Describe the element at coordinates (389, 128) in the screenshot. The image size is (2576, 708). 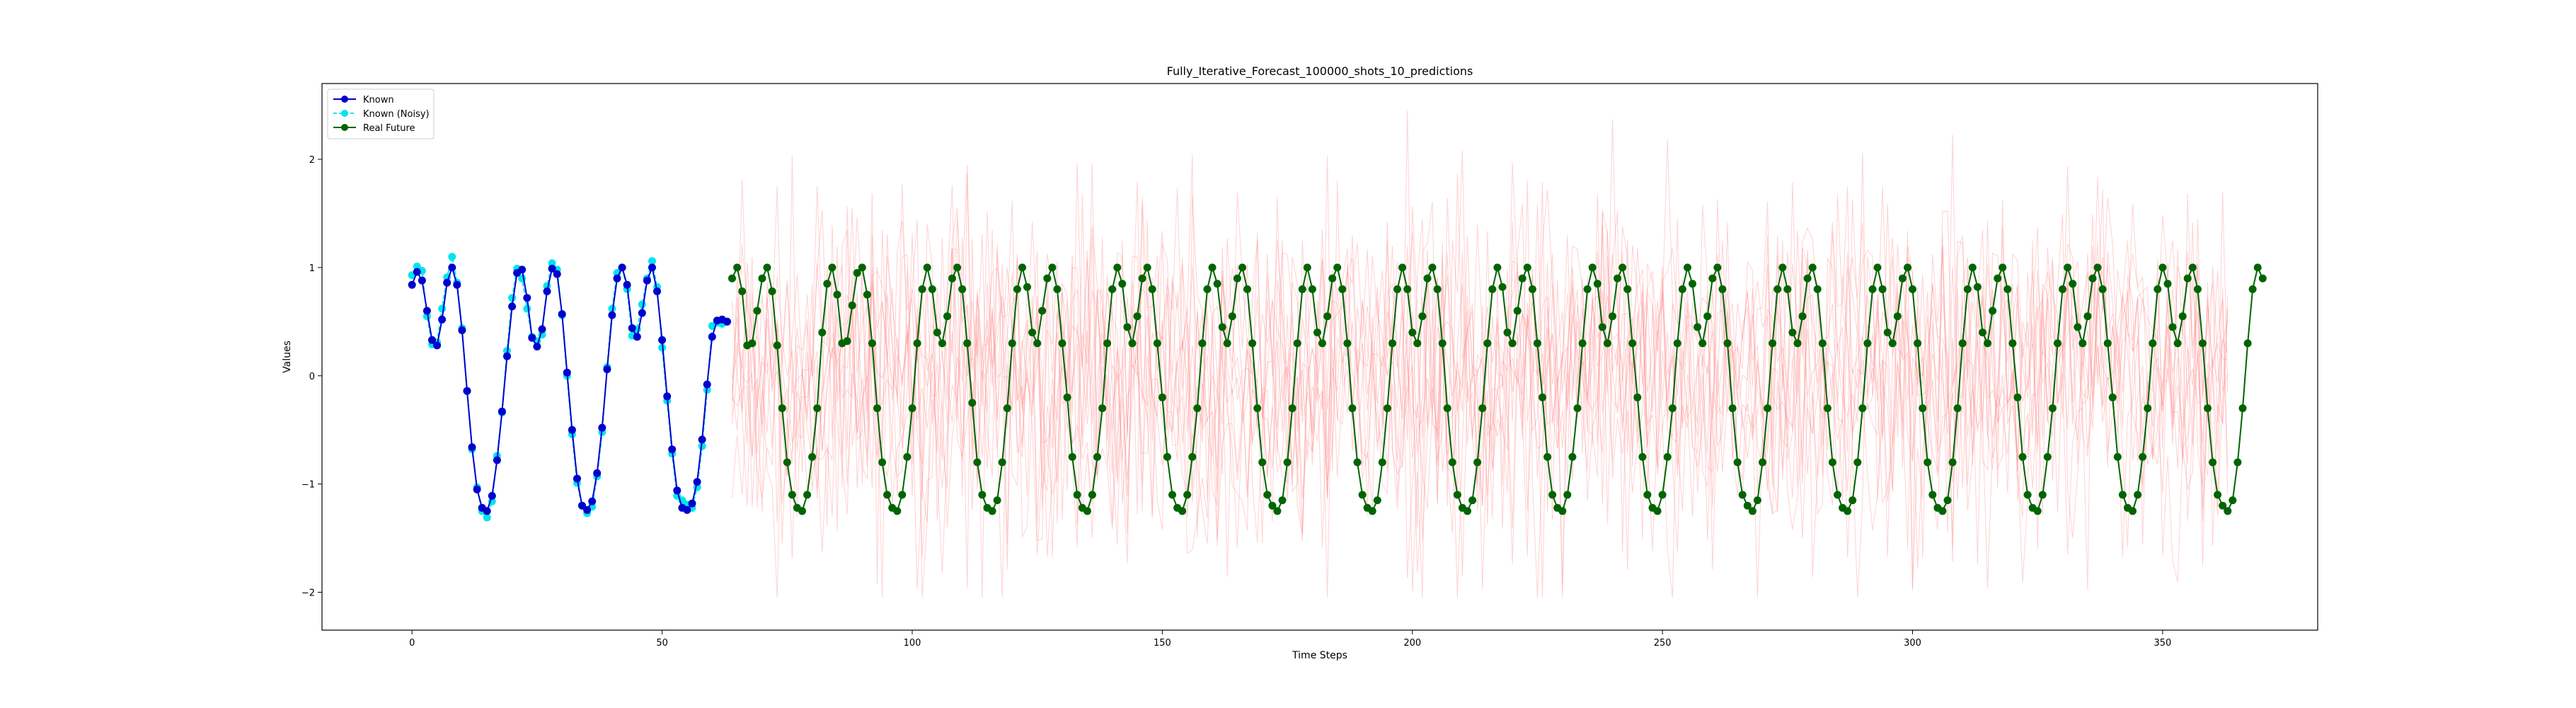
I see `legend-label-real-future: Real Future` at that location.